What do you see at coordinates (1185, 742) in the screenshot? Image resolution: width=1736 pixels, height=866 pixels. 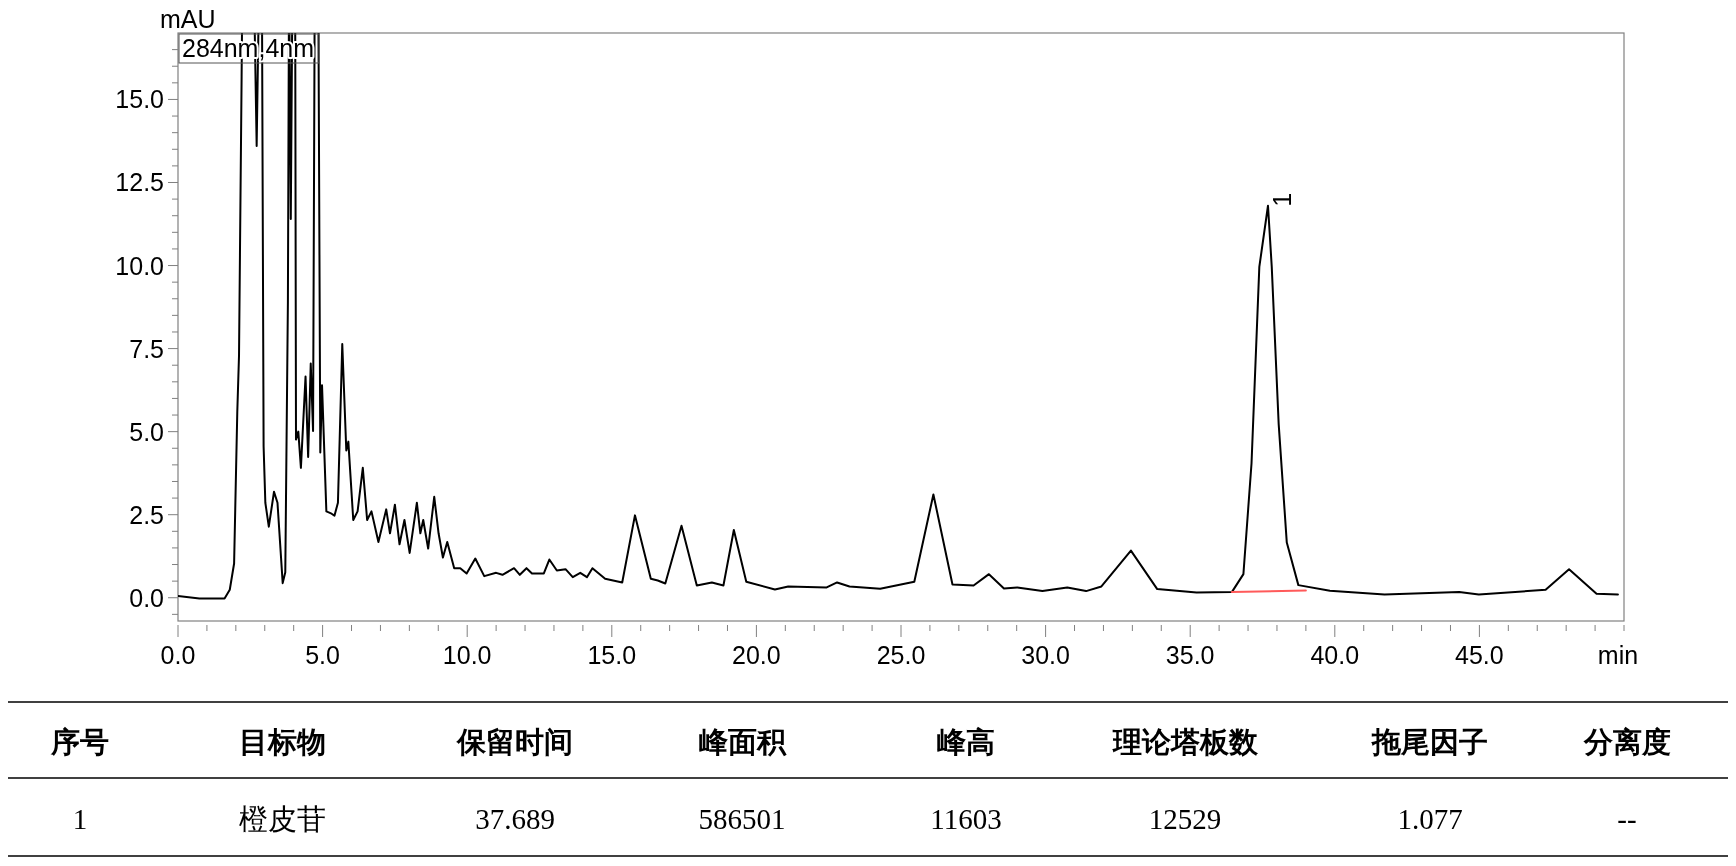 I see `text: 理论塔板数` at bounding box center [1185, 742].